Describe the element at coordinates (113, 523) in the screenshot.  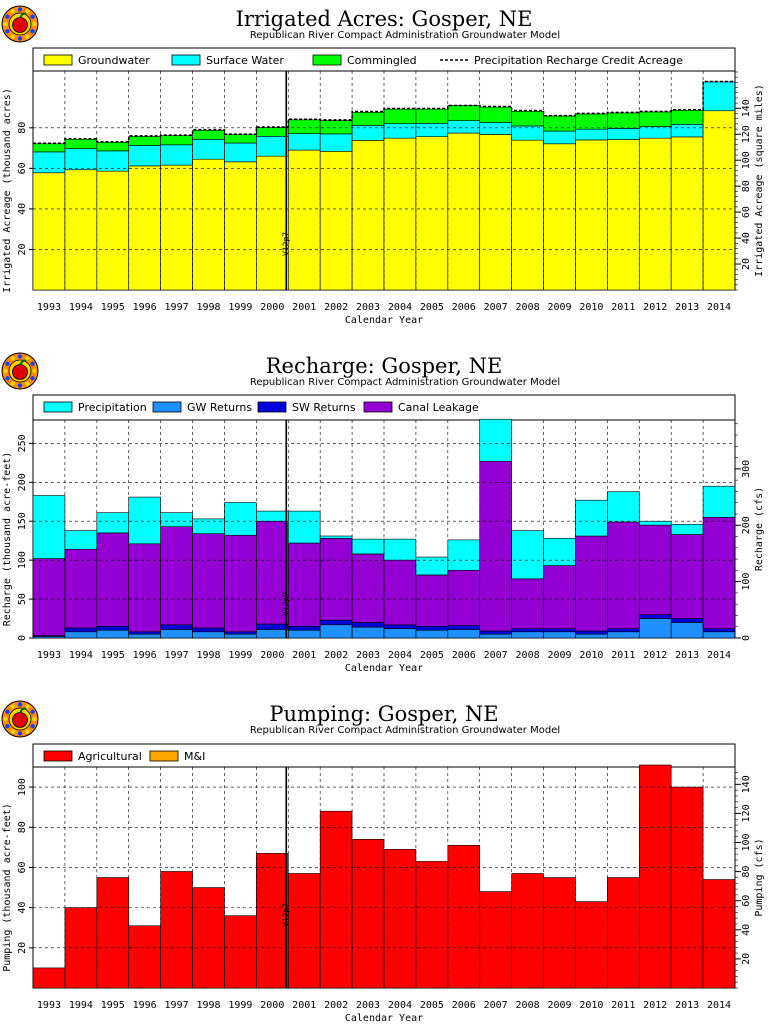
I see `bar-precipitation-1995` at that location.